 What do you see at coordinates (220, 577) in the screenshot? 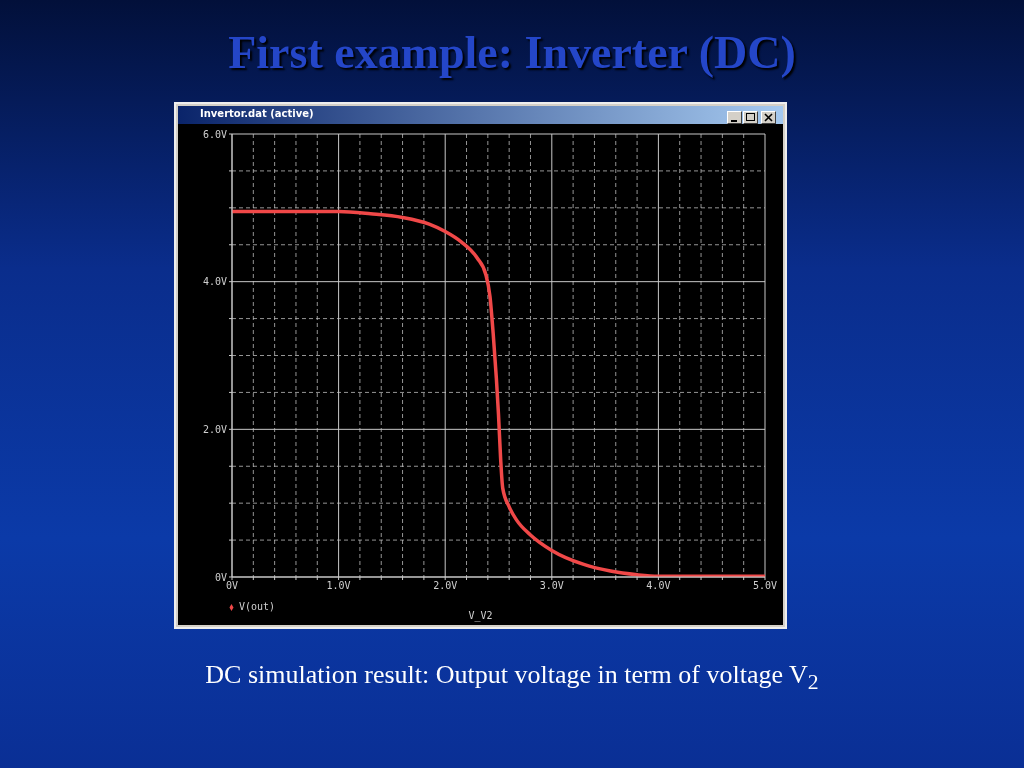
I see `y-tick-label: 0V` at bounding box center [220, 577].